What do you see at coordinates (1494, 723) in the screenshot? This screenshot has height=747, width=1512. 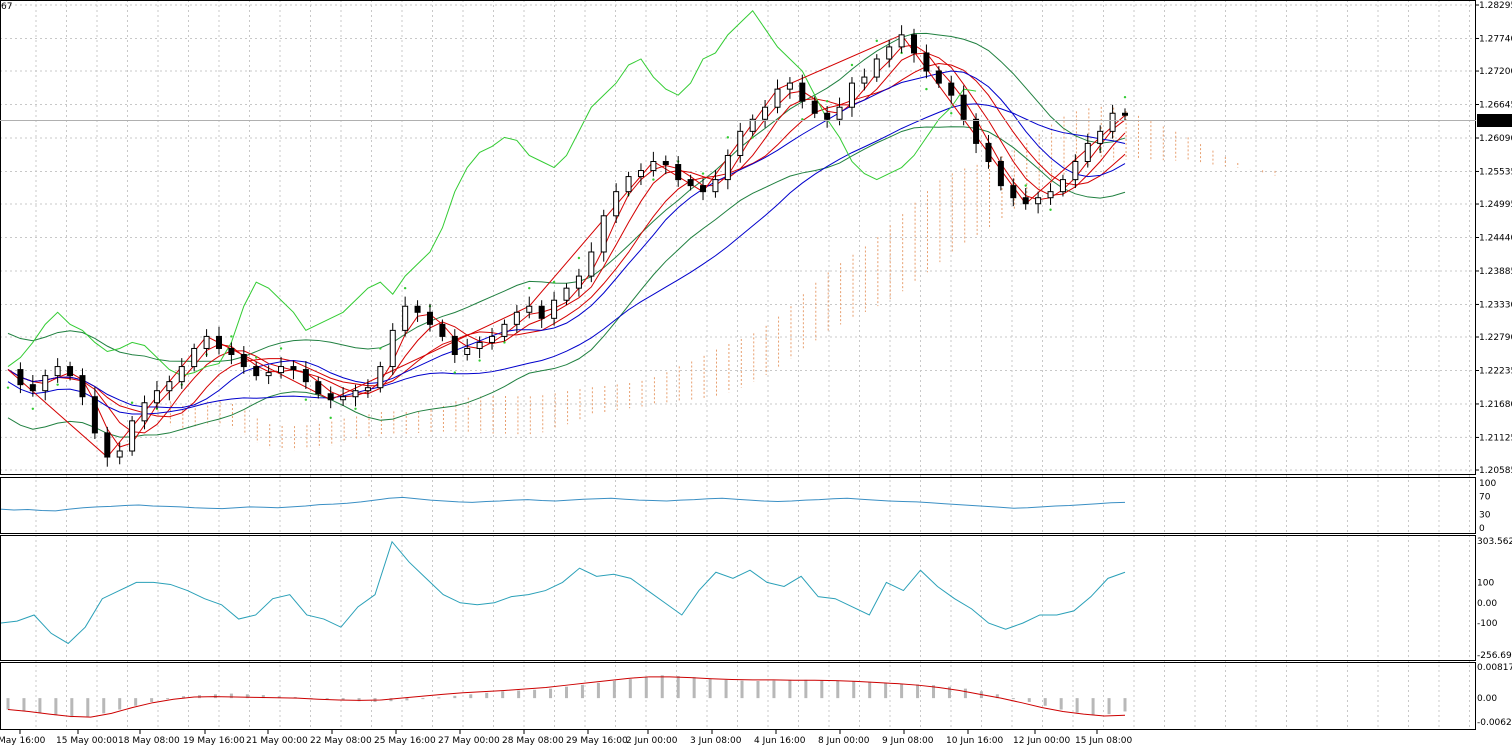 I see `macd-tick-label: -0.006271` at bounding box center [1494, 723].